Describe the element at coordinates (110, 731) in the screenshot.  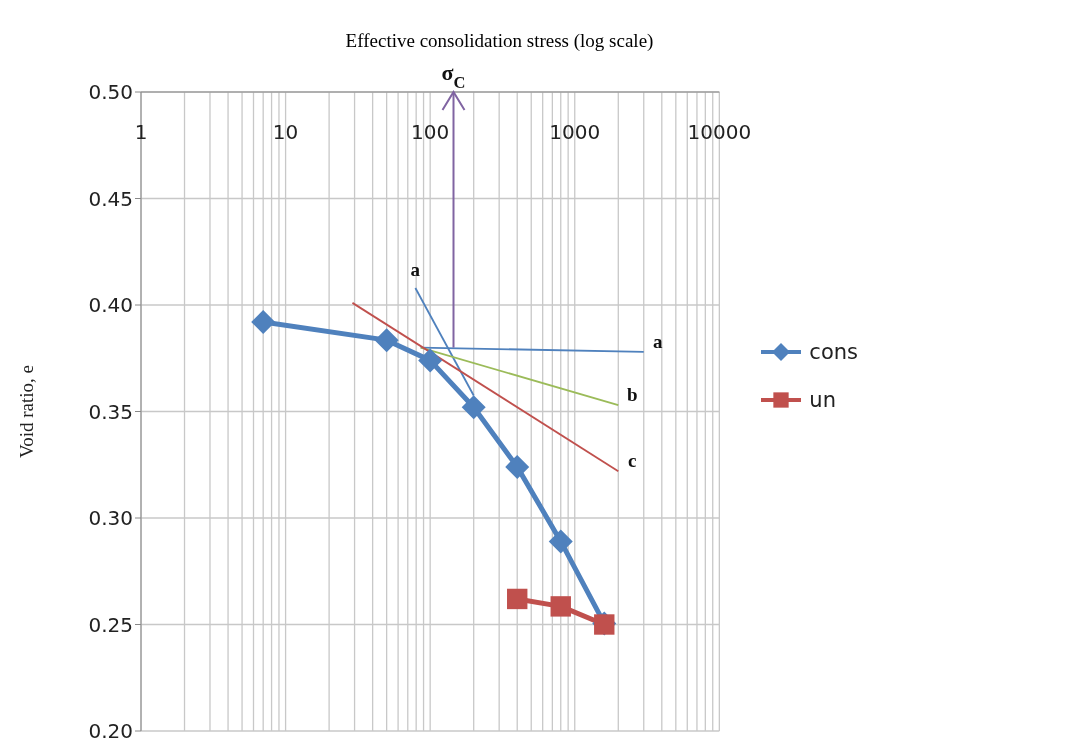
I see `y-tick-label: 0.20` at that location.